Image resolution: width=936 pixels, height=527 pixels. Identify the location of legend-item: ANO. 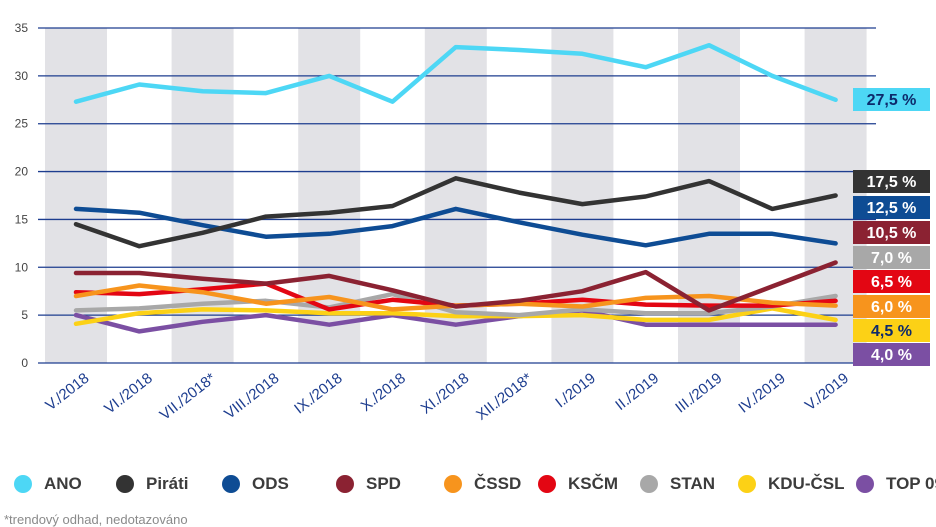
(48, 484).